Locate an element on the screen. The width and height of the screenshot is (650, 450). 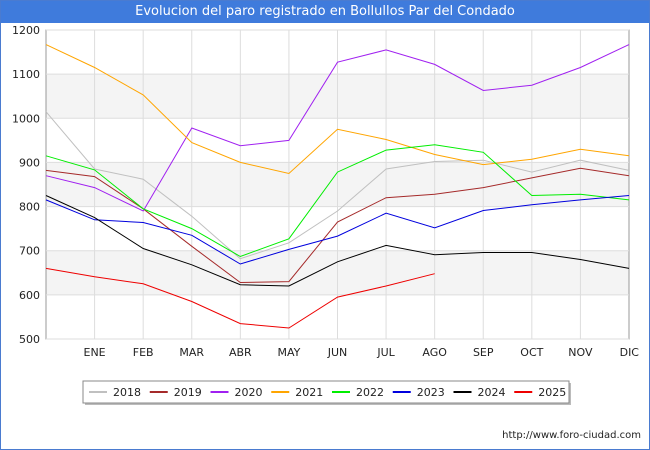
series-line-2025 is located at coordinates (240, 298).